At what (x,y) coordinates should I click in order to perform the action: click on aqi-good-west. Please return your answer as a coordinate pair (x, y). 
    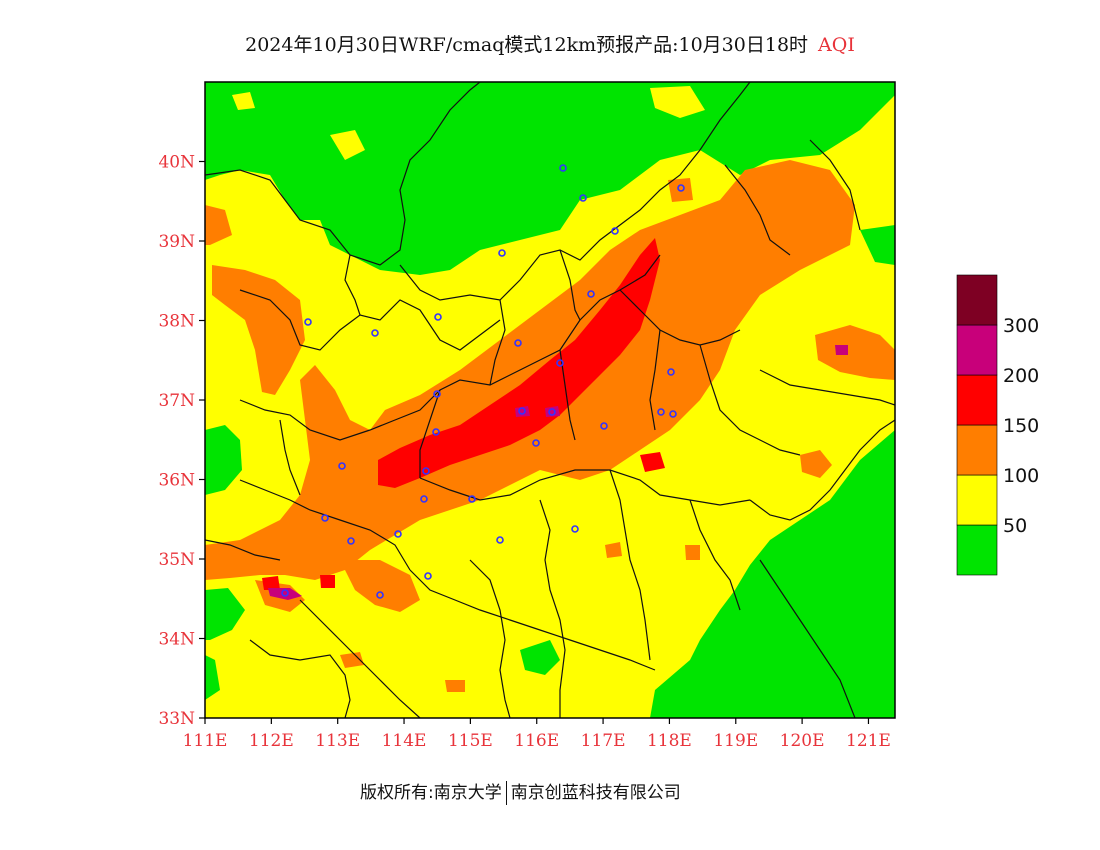
    Looking at the image, I should click on (223, 460).